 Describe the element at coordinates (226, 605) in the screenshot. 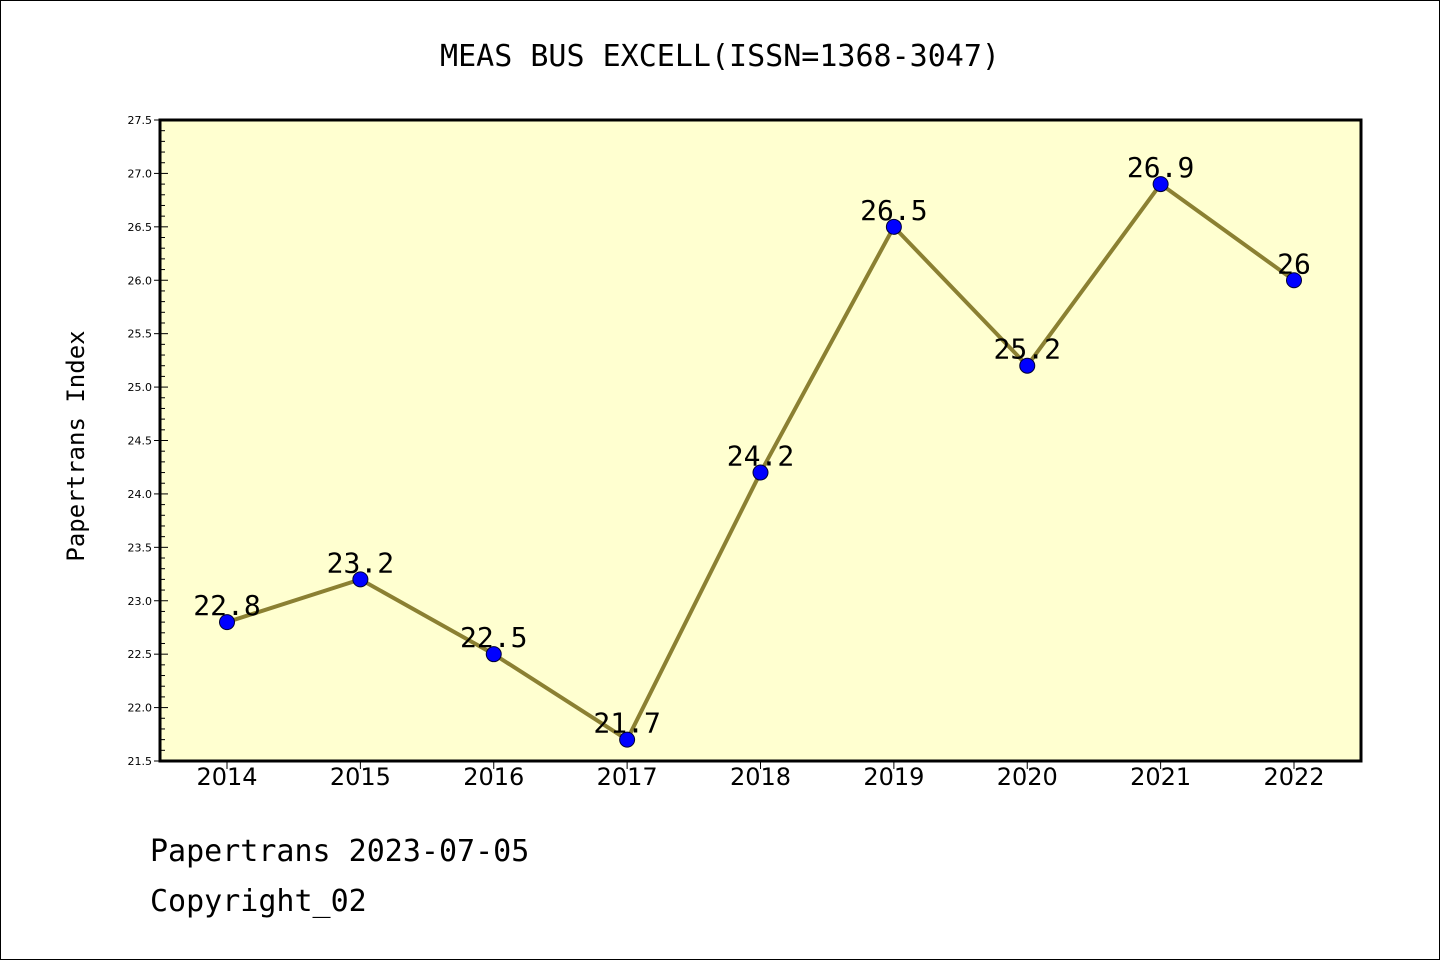

I see `data-label: 22.8` at that location.